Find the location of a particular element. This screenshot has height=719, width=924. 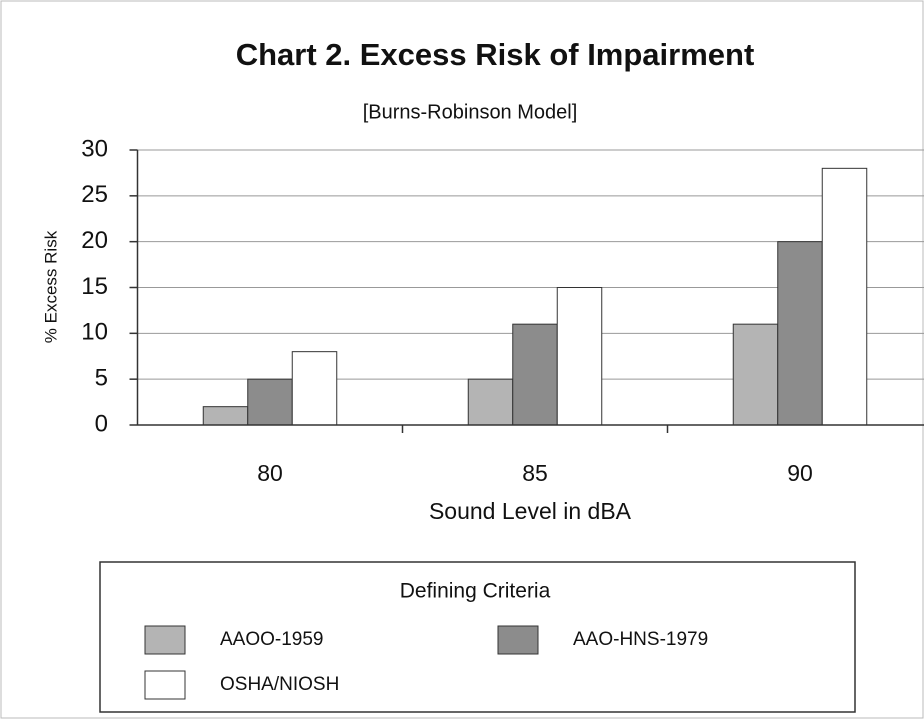

y-tick-label: 0 is located at coordinates (101, 423).